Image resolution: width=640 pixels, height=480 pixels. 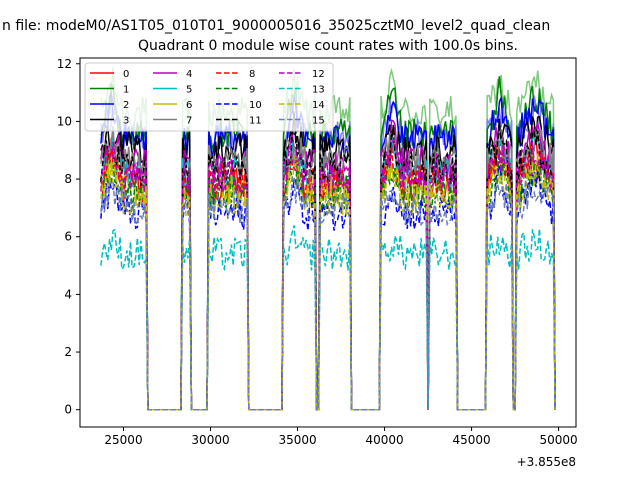 What do you see at coordinates (189, 121) in the screenshot?
I see `legend-label-7: 7` at bounding box center [189, 121].